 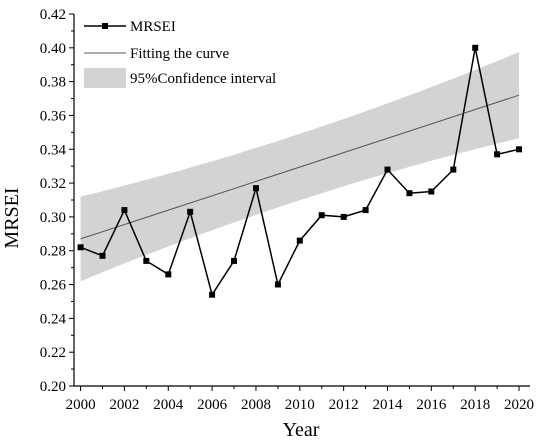 I want to click on x-tick-label: 2018, so click(x=475, y=405).